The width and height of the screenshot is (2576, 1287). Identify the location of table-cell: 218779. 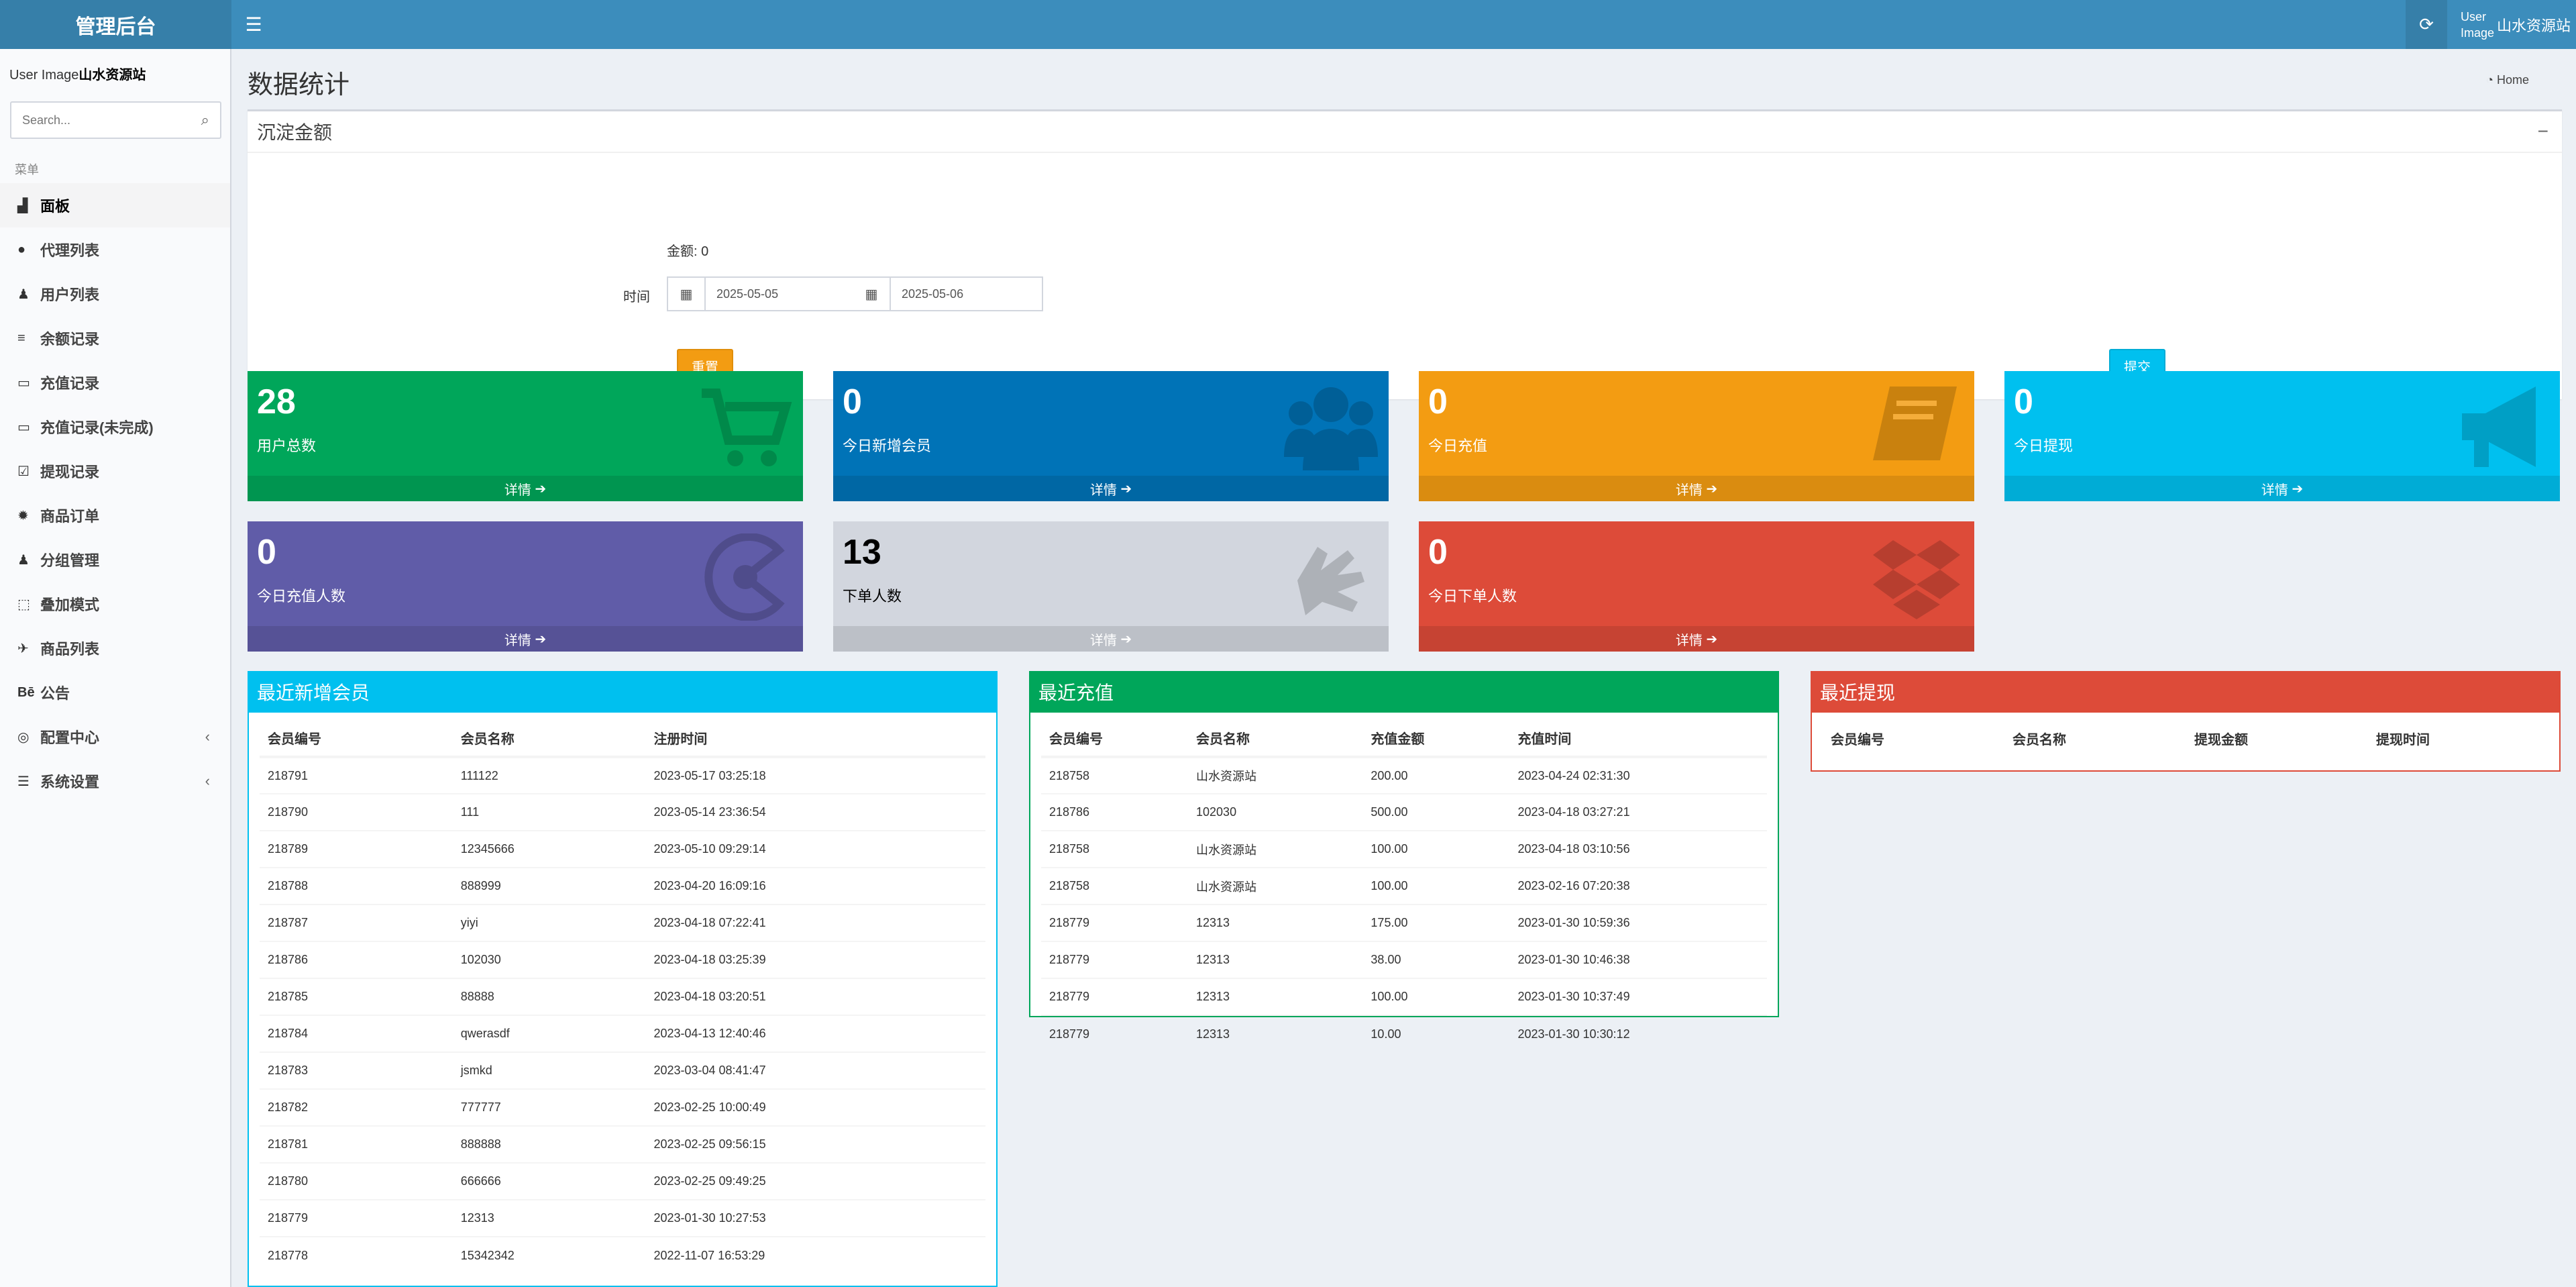
(1115, 922).